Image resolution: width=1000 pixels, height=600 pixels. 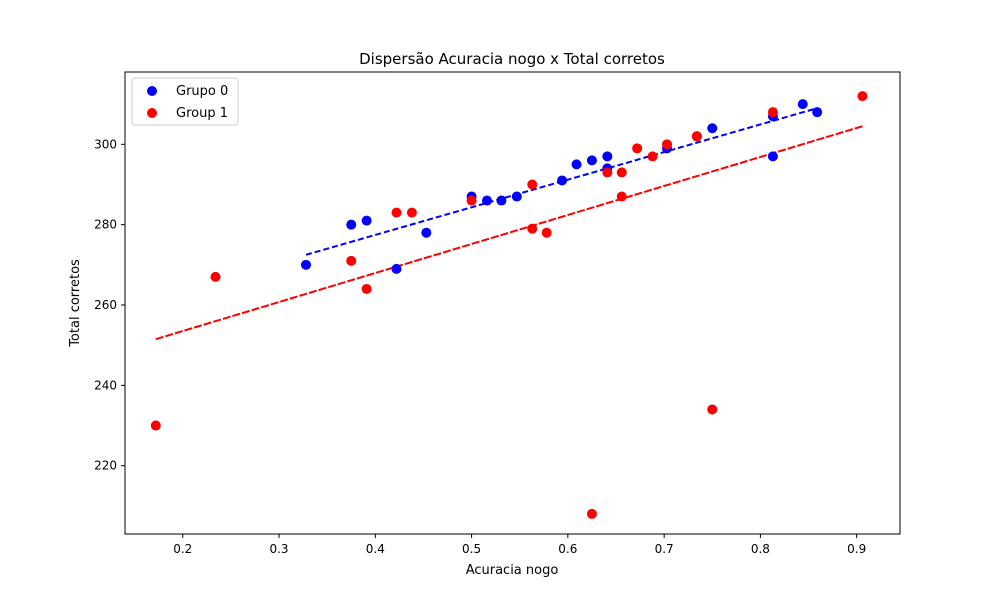 What do you see at coordinates (75, 303) in the screenshot?
I see `y-axis-label: Total corretos` at bounding box center [75, 303].